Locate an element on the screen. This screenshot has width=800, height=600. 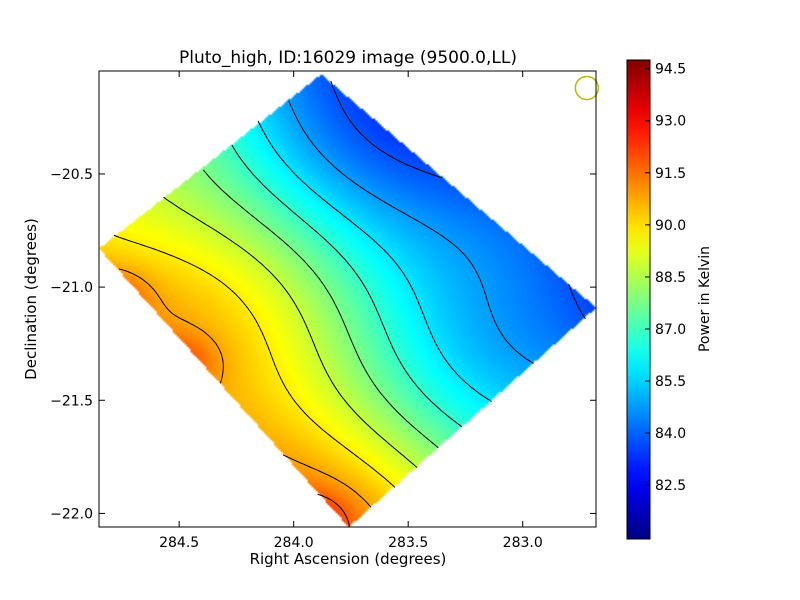
colorbar-ticks: 82.5 84.0 85.5 87.0 88.5 90.0 91.5 93.0 94.5 is located at coordinates (665, 278).